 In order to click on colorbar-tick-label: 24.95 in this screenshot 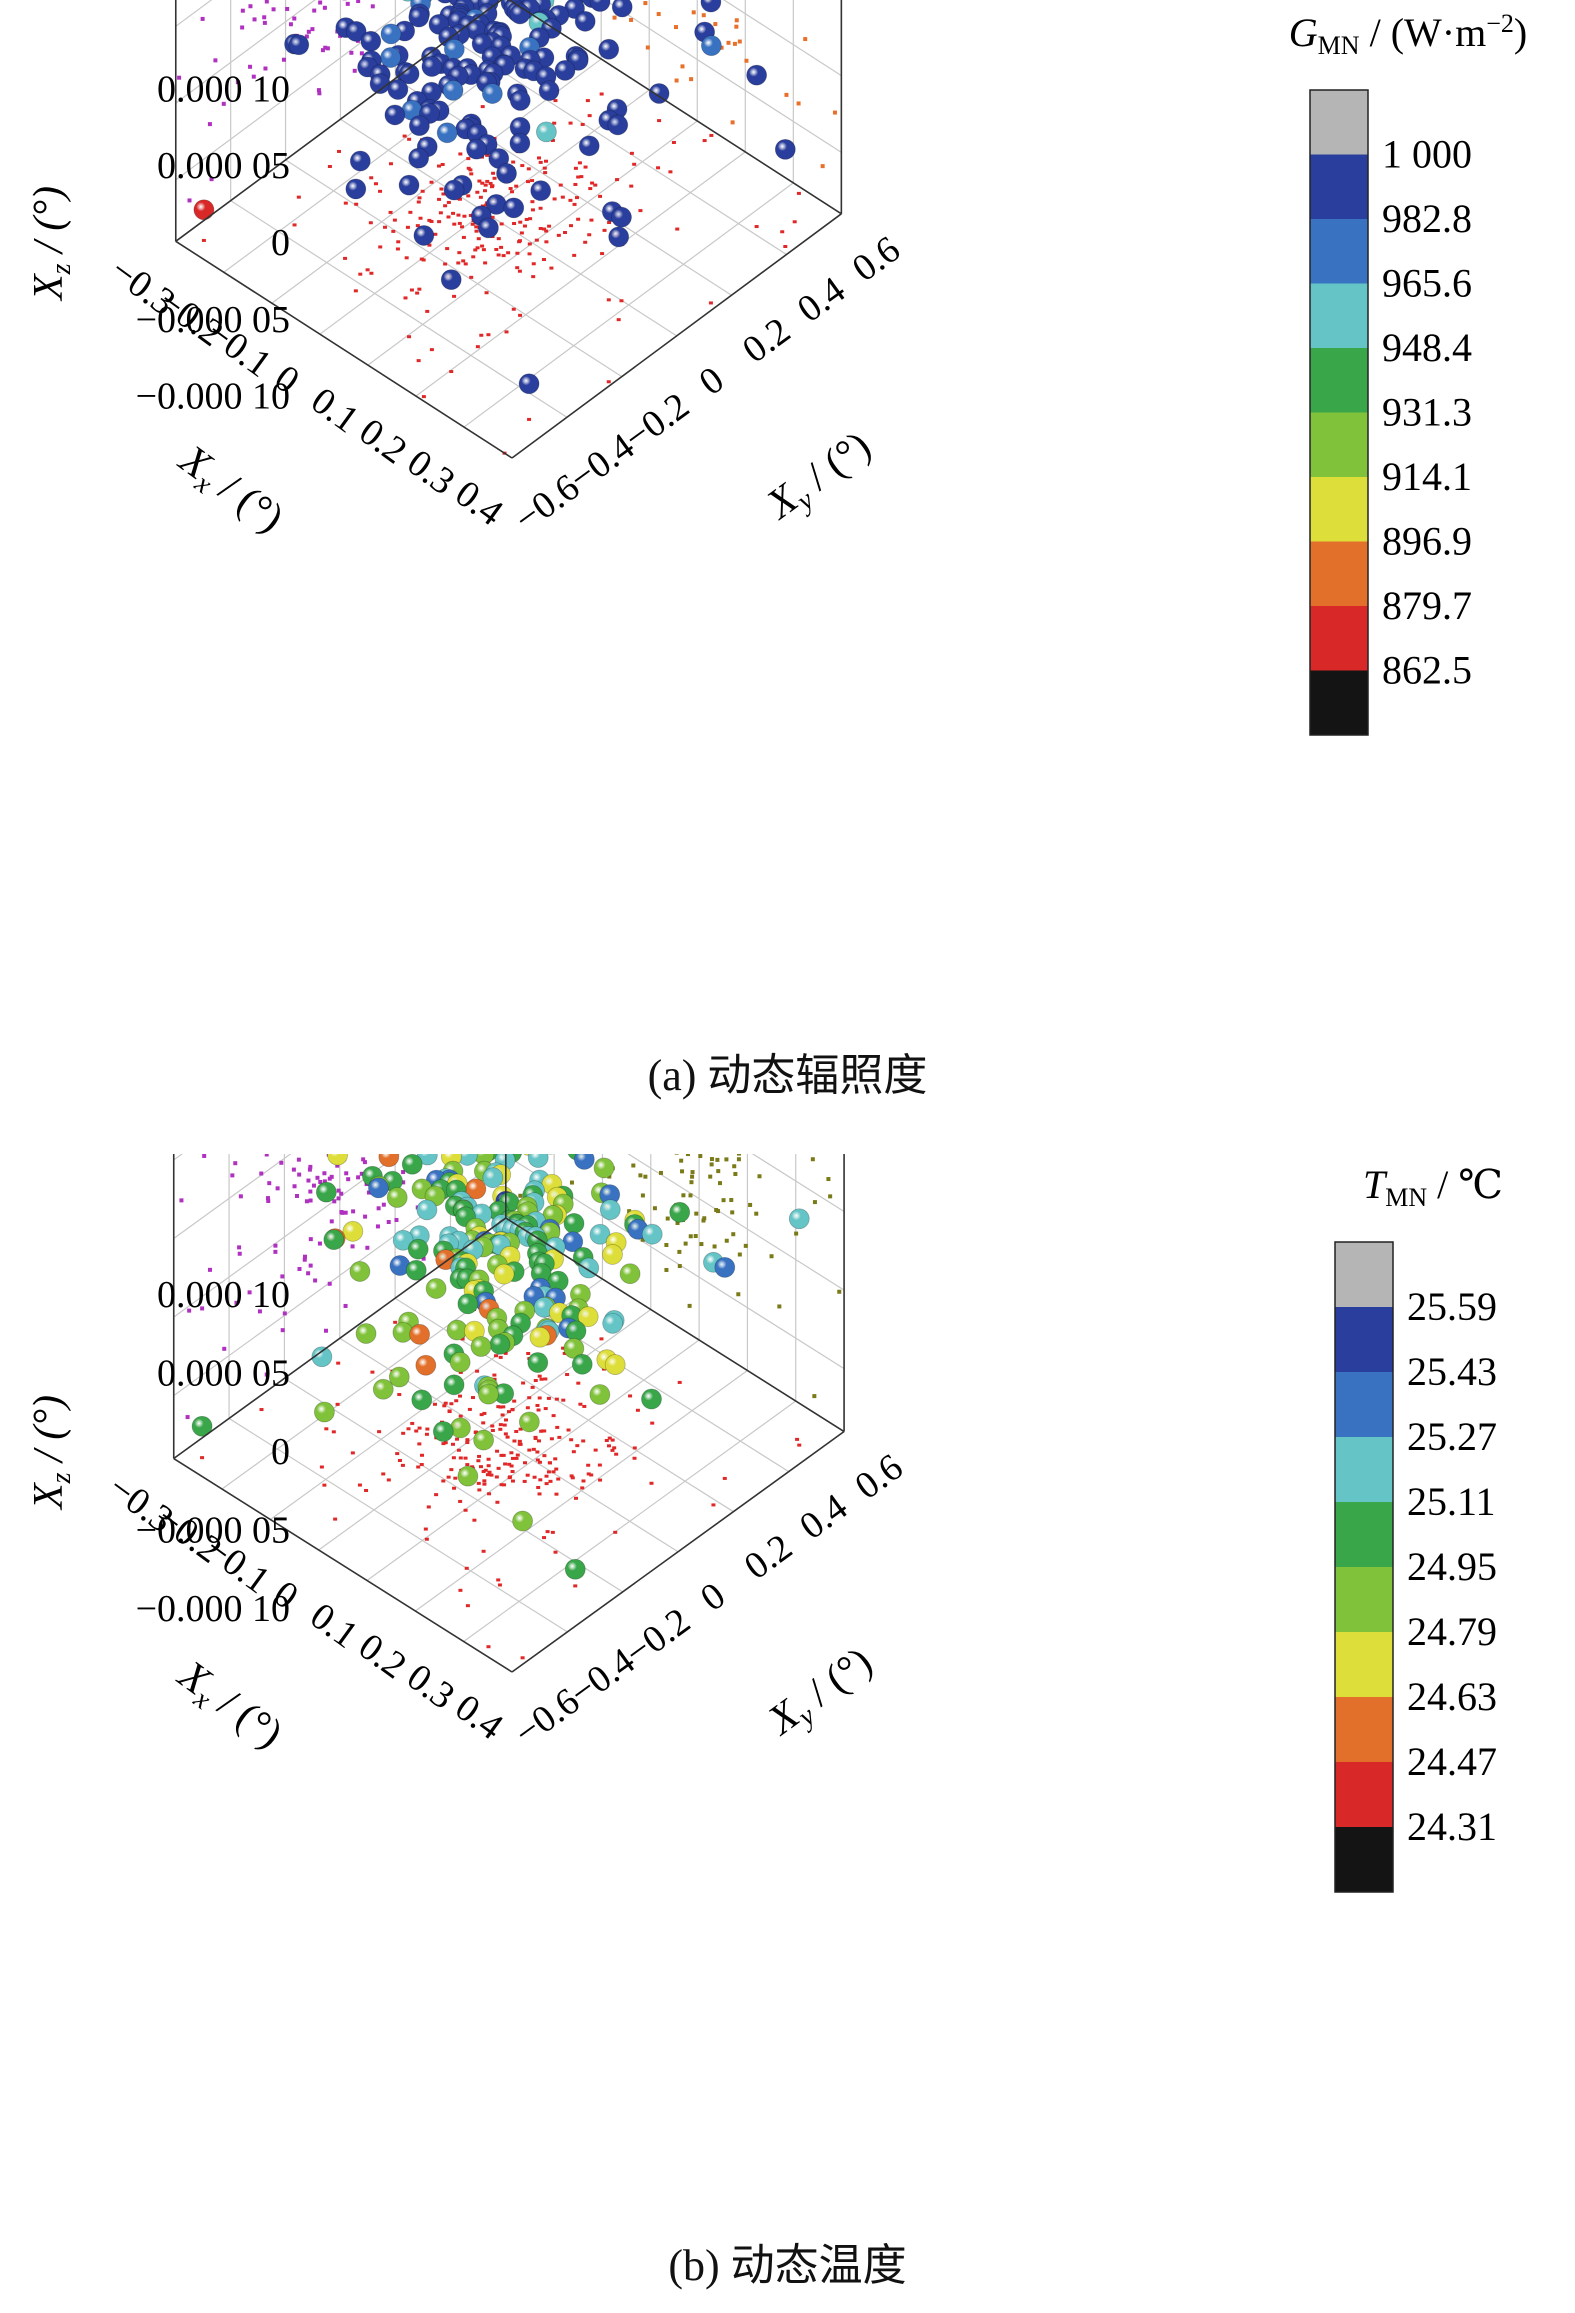, I will do `click(1452, 1566)`.